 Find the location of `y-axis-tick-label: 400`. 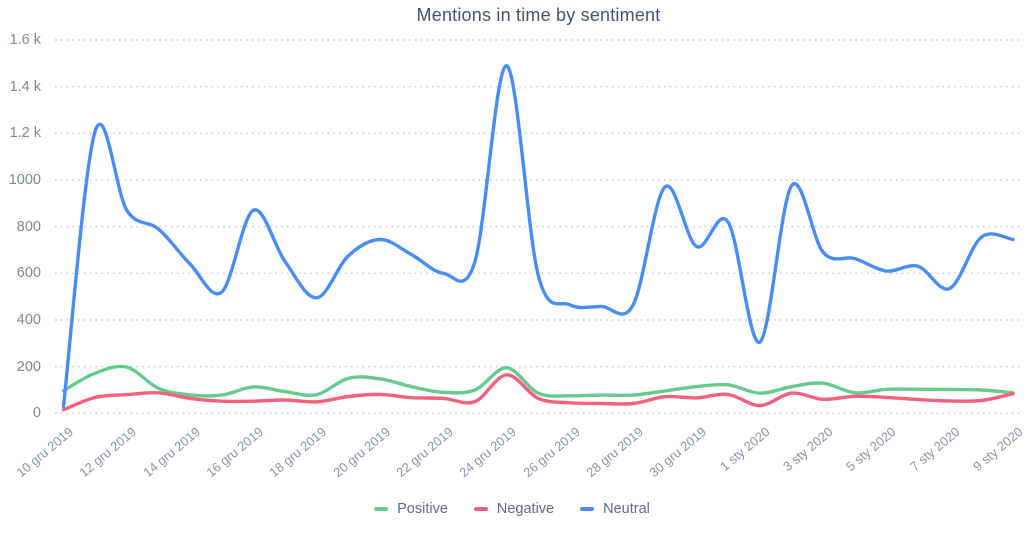

y-axis-tick-label: 400 is located at coordinates (28, 319).